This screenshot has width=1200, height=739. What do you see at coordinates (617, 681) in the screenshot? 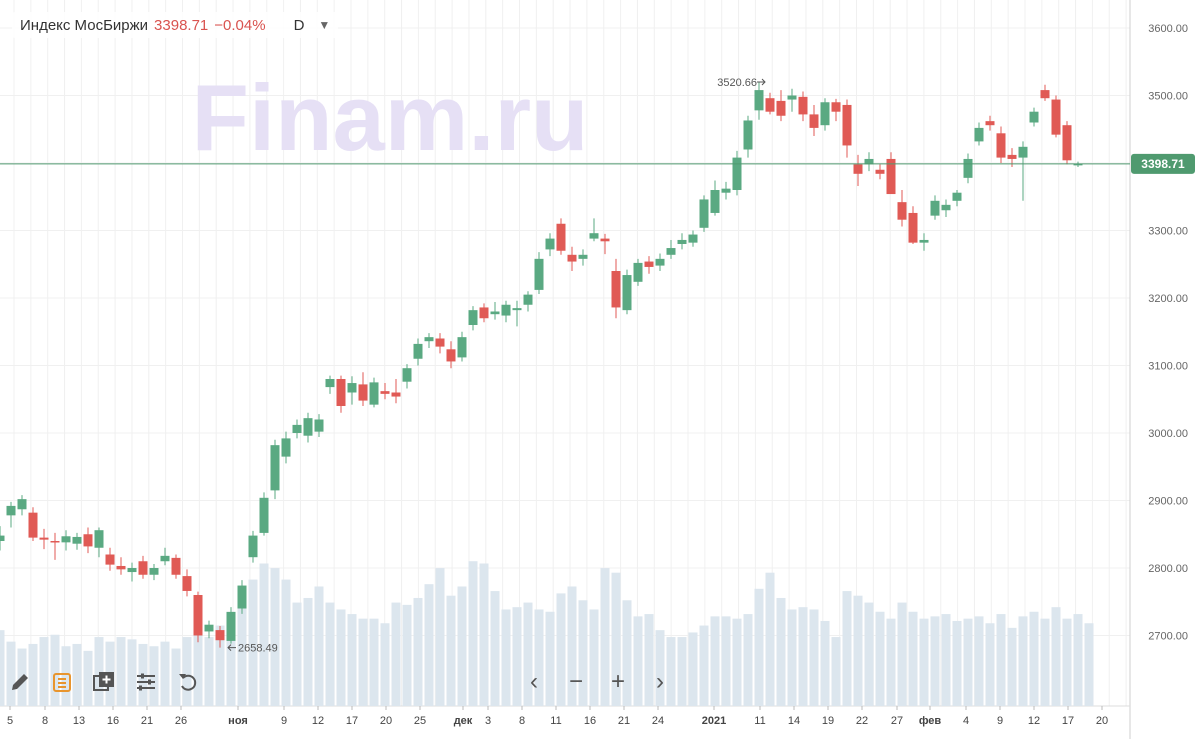
I see `zoom-in-icon: +` at bounding box center [617, 681].